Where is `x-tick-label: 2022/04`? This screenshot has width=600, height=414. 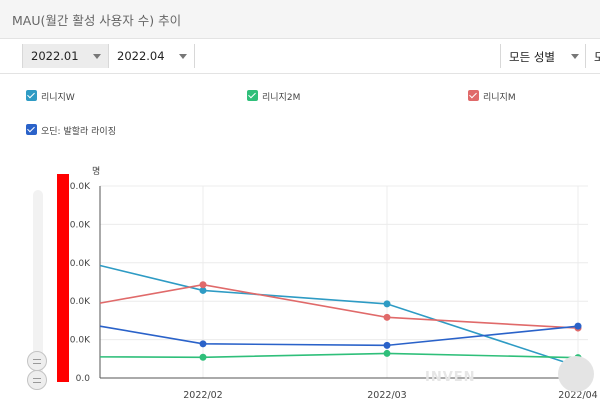
x-tick-label: 2022/04 is located at coordinates (577, 395).